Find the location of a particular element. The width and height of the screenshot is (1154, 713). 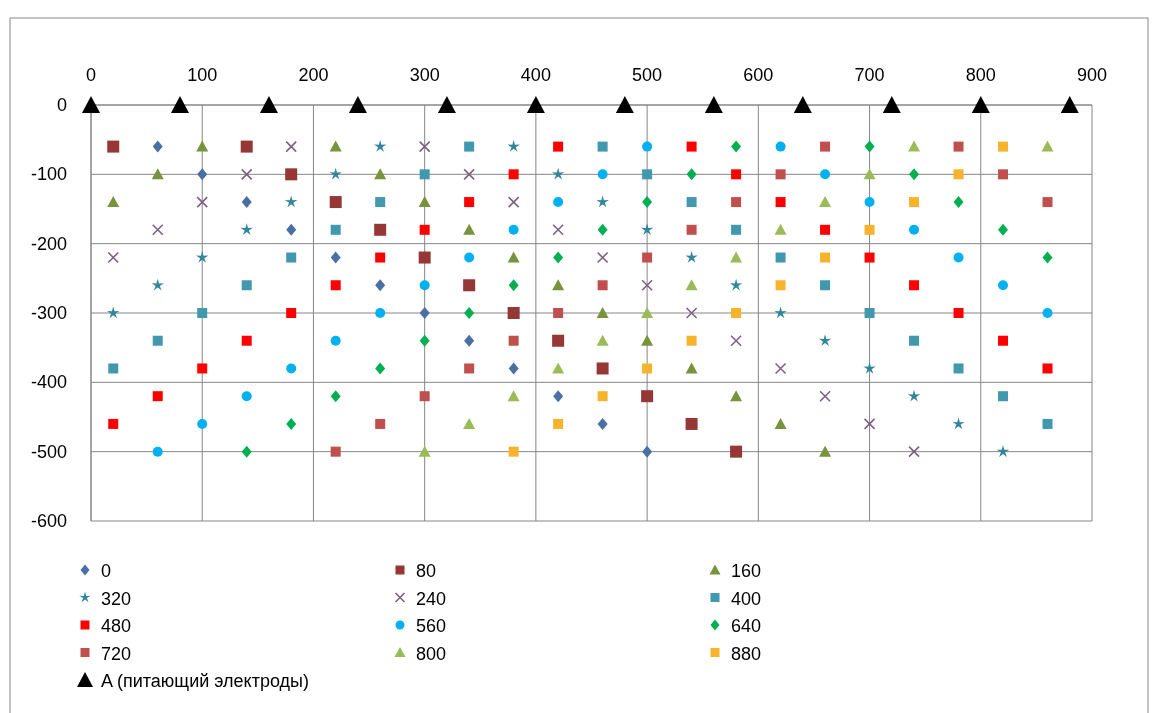

legend-label: 0 is located at coordinates (106, 571).